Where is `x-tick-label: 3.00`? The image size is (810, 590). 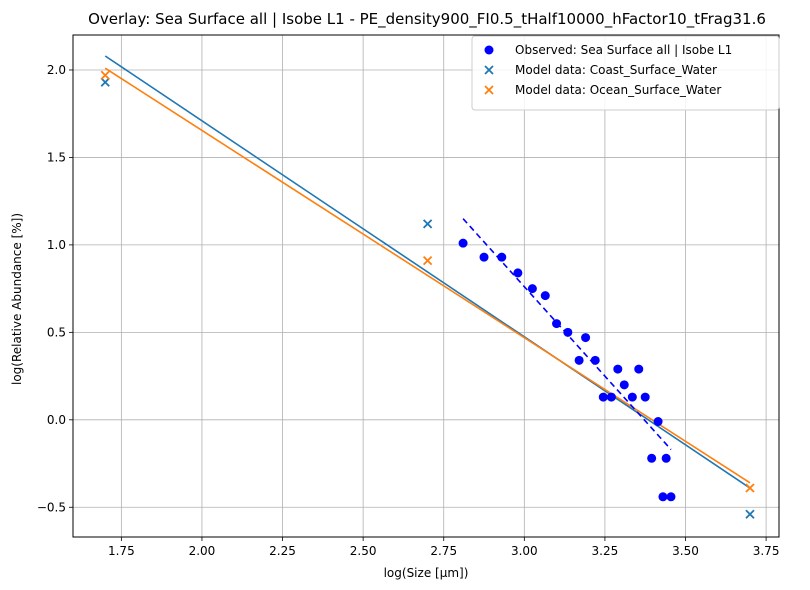 x-tick-label: 3.00 is located at coordinates (524, 551).